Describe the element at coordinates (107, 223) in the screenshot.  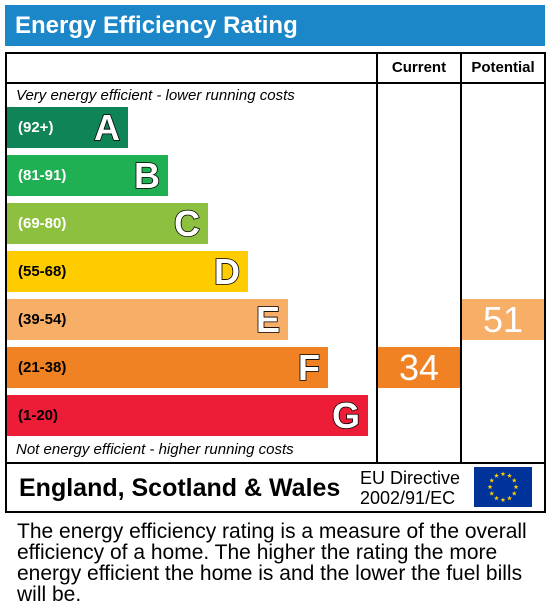
I see `band-c: (69-80) C` at that location.